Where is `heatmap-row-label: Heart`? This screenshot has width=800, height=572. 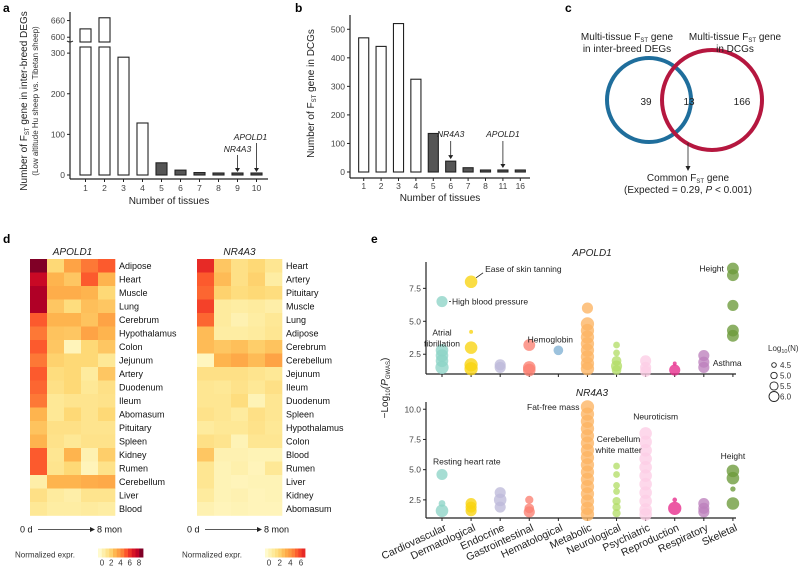
heatmap-row-label: Heart is located at coordinates (130, 280).